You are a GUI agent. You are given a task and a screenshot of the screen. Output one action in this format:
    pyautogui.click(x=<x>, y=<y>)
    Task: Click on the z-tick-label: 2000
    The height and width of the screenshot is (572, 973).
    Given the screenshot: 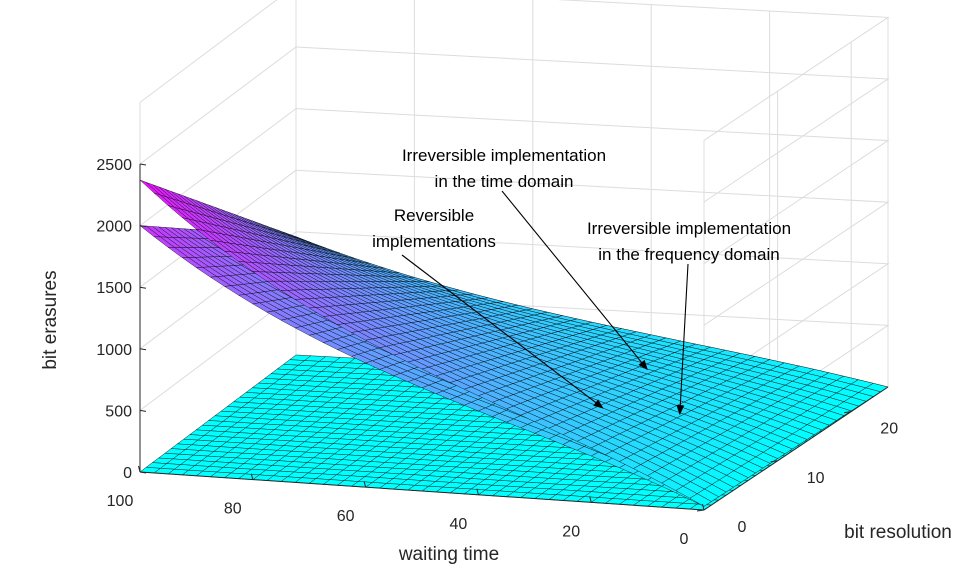 What is the action you would take?
    pyautogui.click(x=114, y=227)
    